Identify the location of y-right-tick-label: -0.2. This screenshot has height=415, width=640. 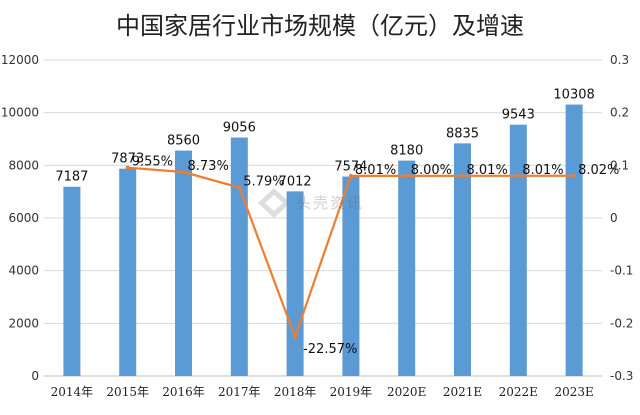
(621, 323).